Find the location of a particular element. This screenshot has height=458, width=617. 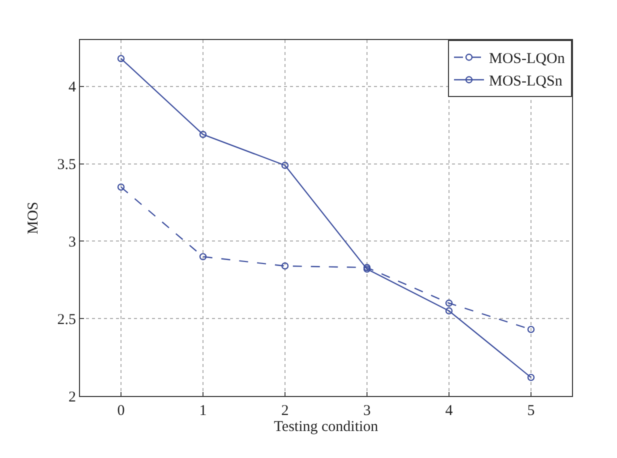

y-tick-label: 2.5 is located at coordinates (66, 320).